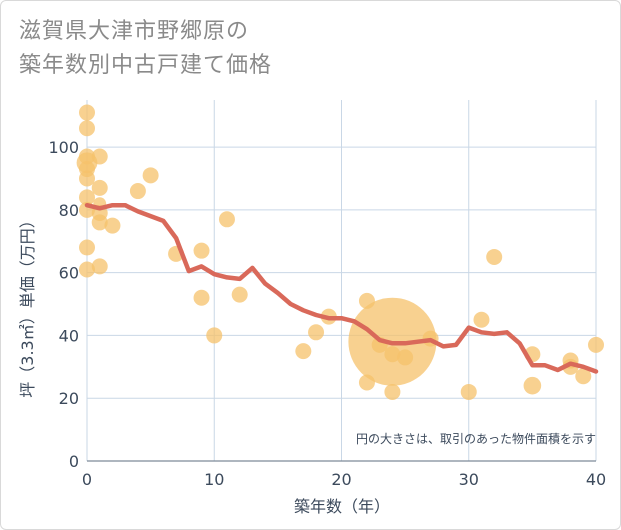 The width and height of the screenshot is (621, 530). What do you see at coordinates (214, 479) in the screenshot?
I see `x-tick-label: 10` at bounding box center [214, 479].